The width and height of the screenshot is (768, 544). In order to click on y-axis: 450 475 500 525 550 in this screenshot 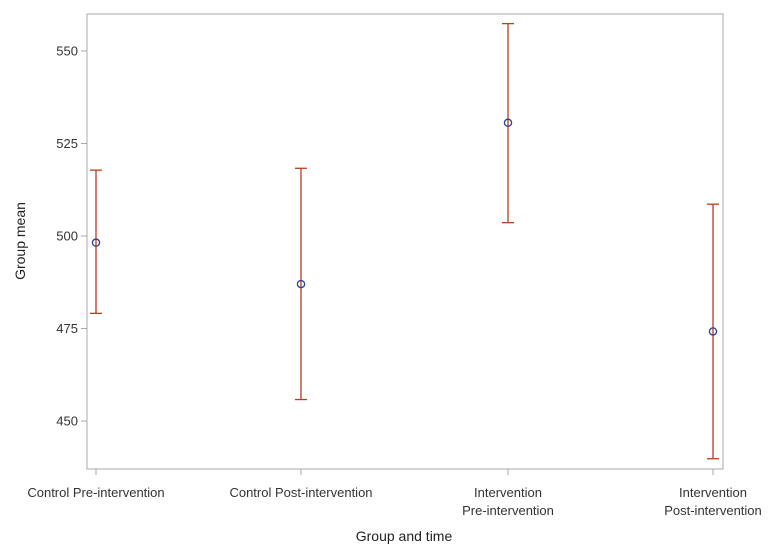, I will do `click(71, 236)`.